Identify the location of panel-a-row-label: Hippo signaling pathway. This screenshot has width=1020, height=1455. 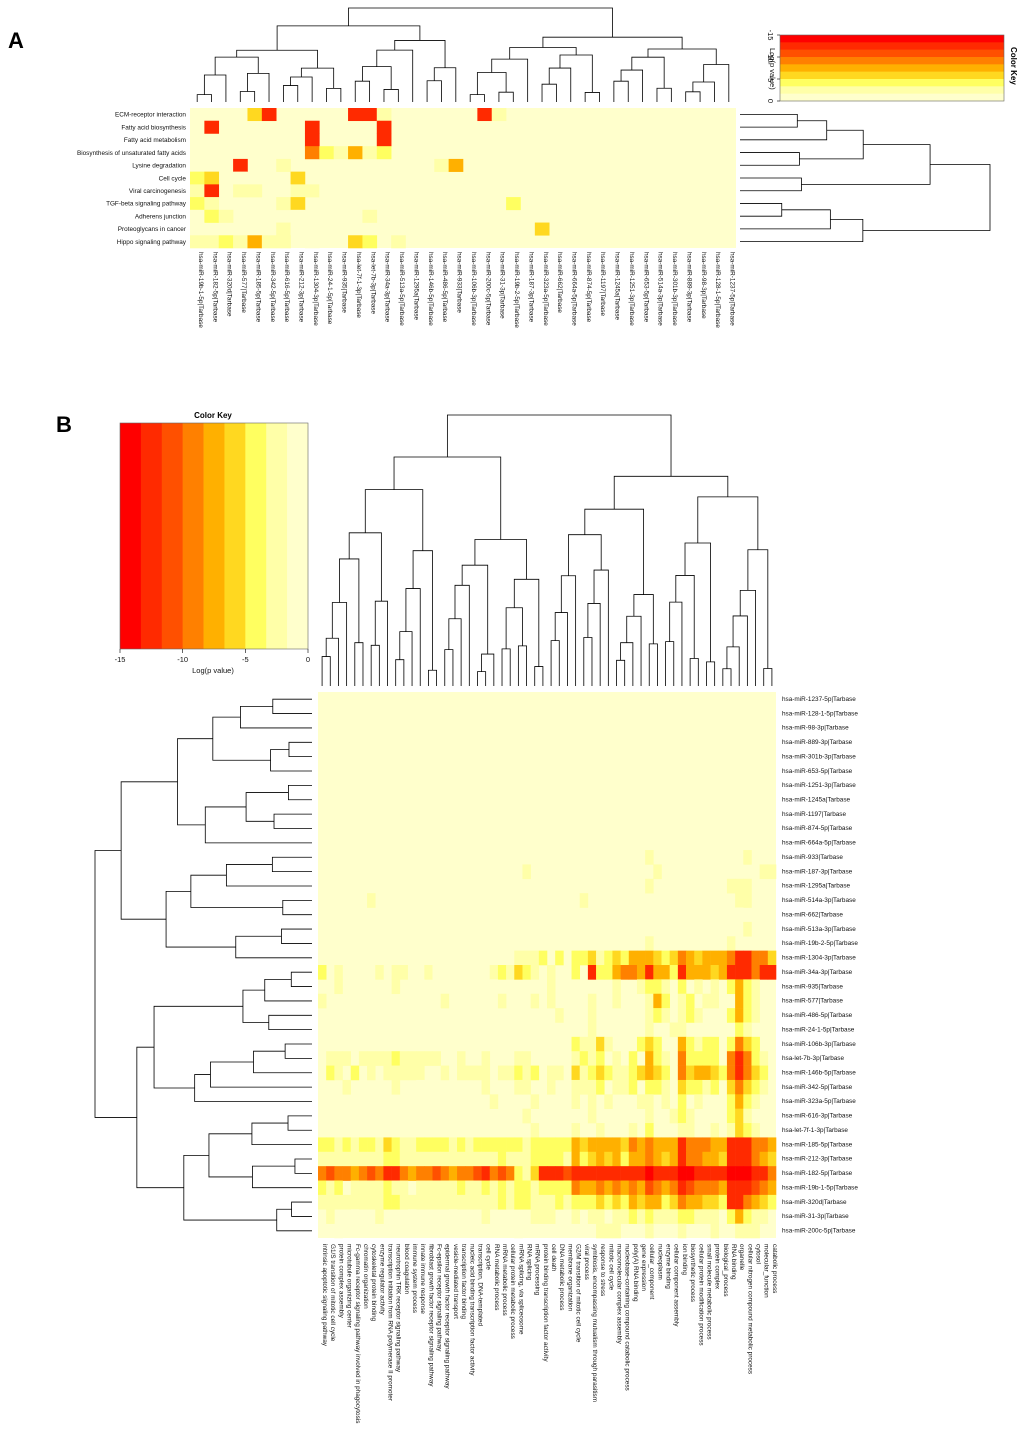
(152, 242).